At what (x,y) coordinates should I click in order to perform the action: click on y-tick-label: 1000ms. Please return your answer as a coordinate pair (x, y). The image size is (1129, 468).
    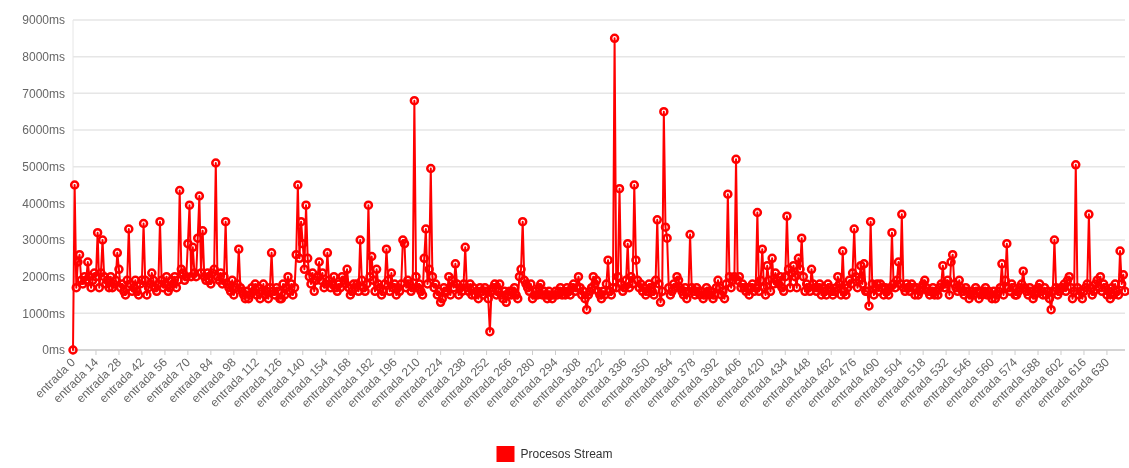
    Looking at the image, I should click on (43, 313).